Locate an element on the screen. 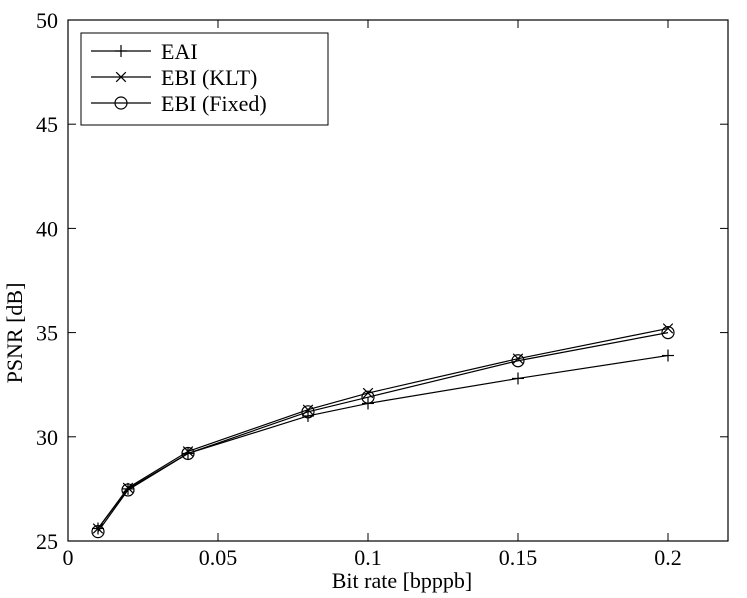 The height and width of the screenshot is (598, 747). x-tick-label: 0.05 is located at coordinates (218, 557).